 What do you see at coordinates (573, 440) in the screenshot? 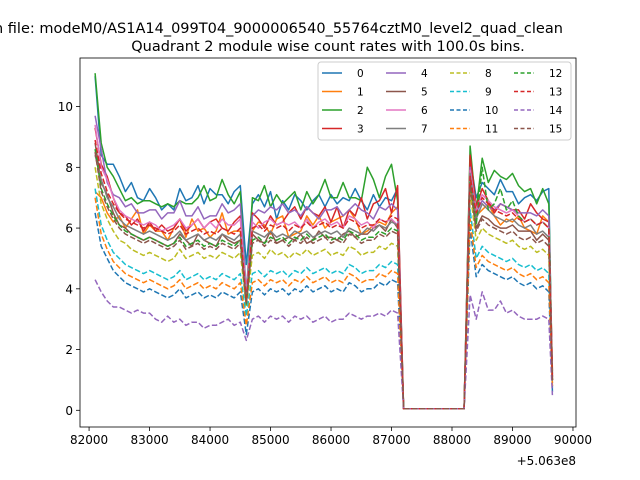
I see `x-tick-label: 90000` at bounding box center [573, 440].